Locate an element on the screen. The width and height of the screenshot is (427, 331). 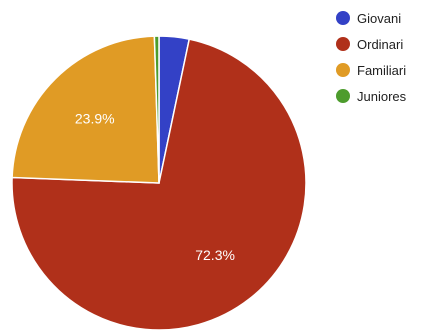
legend-label-ordinari: Ordinari is located at coordinates (380, 44).